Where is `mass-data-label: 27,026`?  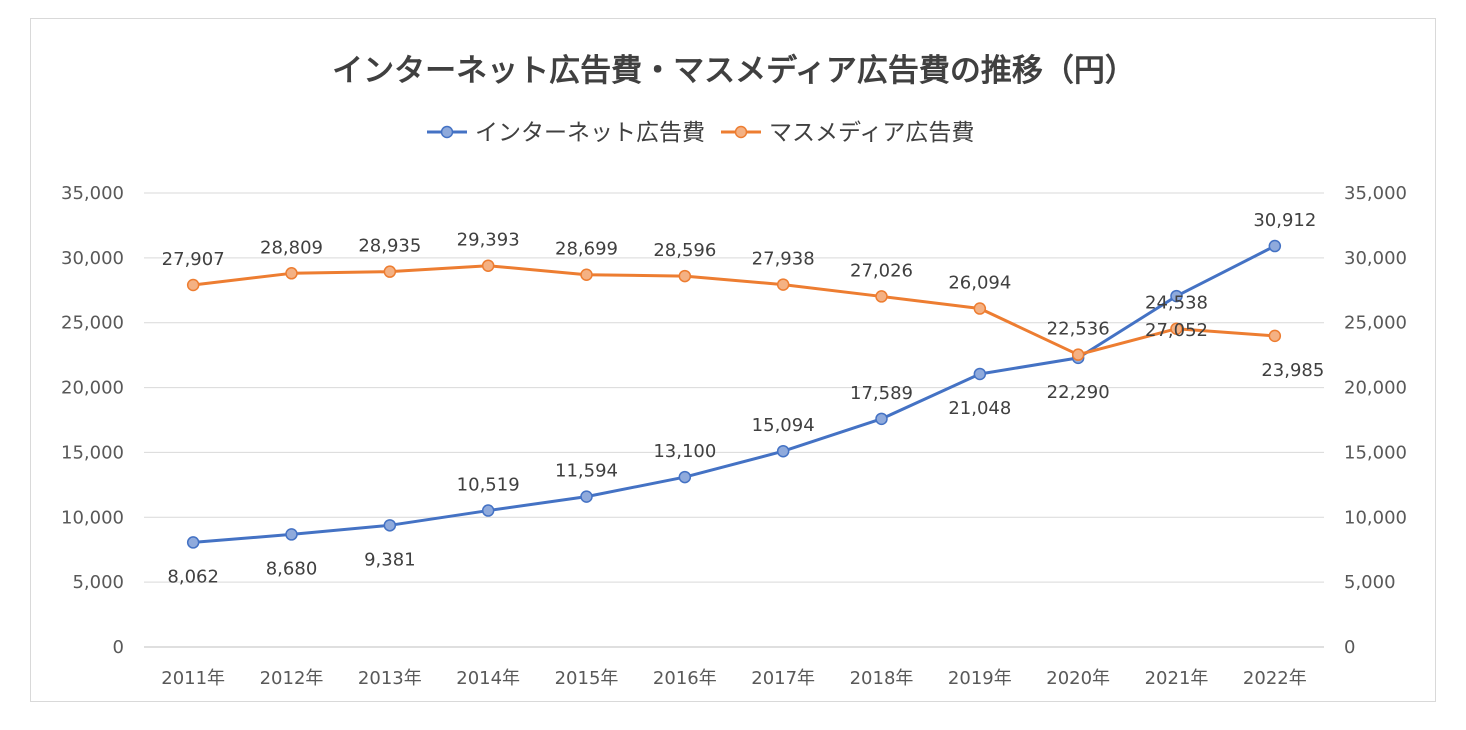
mass-data-label: 27,026 is located at coordinates (881, 270).